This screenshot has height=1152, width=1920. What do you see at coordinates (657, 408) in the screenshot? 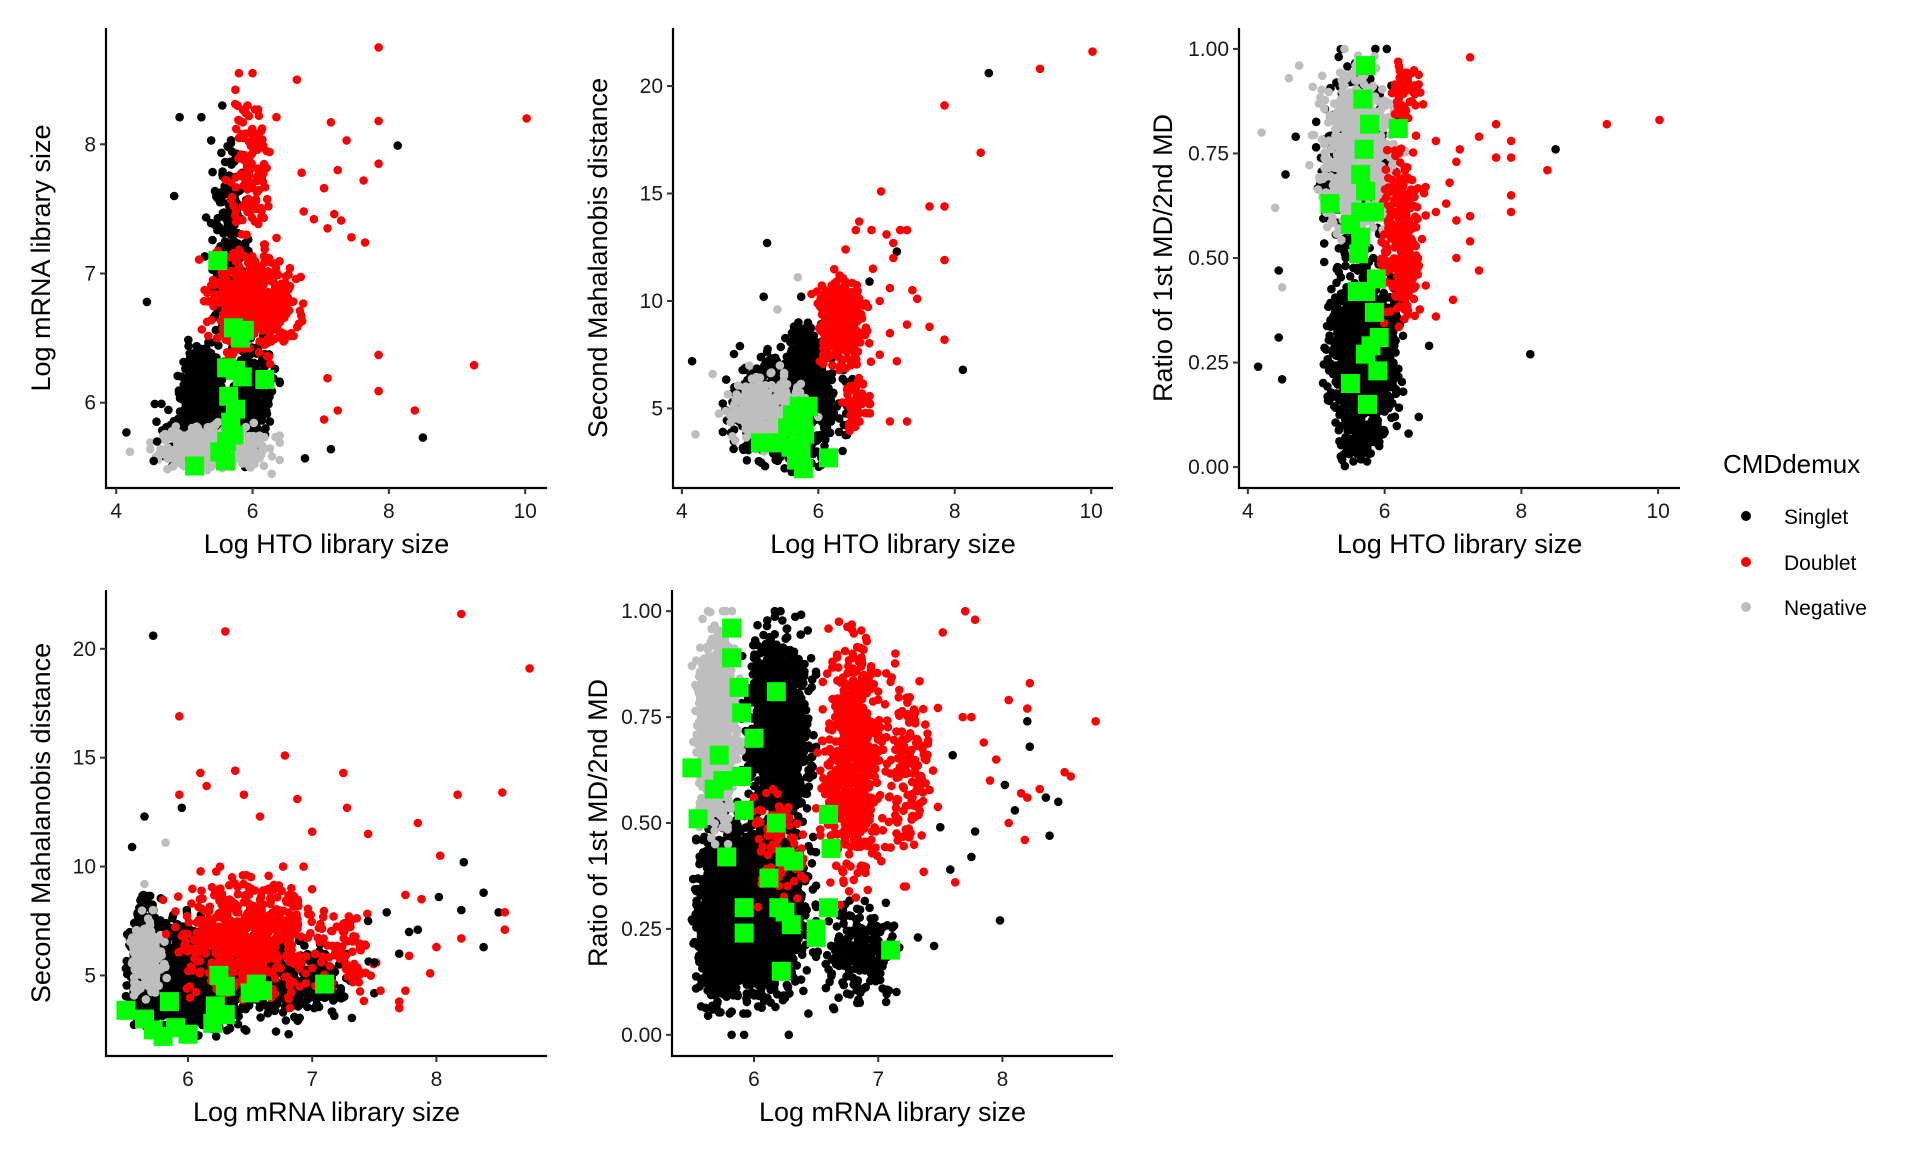
I see `y-tick-label: 5` at bounding box center [657, 408].